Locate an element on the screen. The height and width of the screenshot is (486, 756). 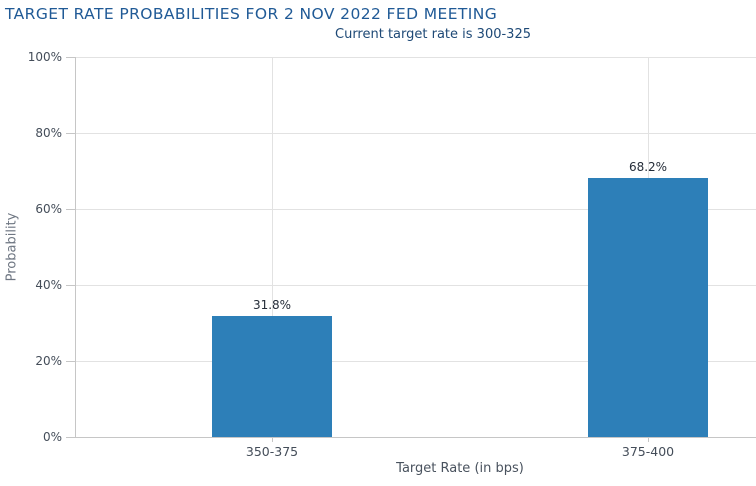
y-tick-label: 80% is located at coordinates (48, 133).